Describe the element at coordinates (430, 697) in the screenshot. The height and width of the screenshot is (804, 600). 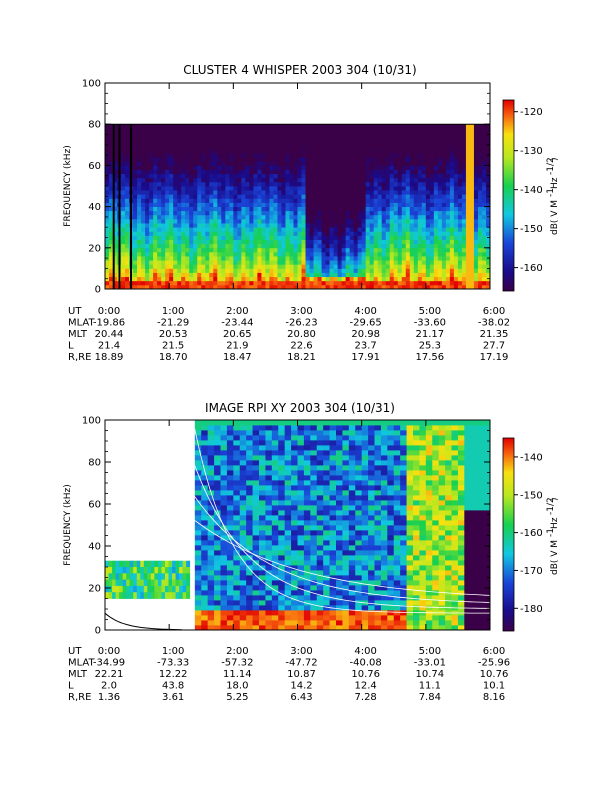
I see `ephemeris-value: 7.84` at that location.